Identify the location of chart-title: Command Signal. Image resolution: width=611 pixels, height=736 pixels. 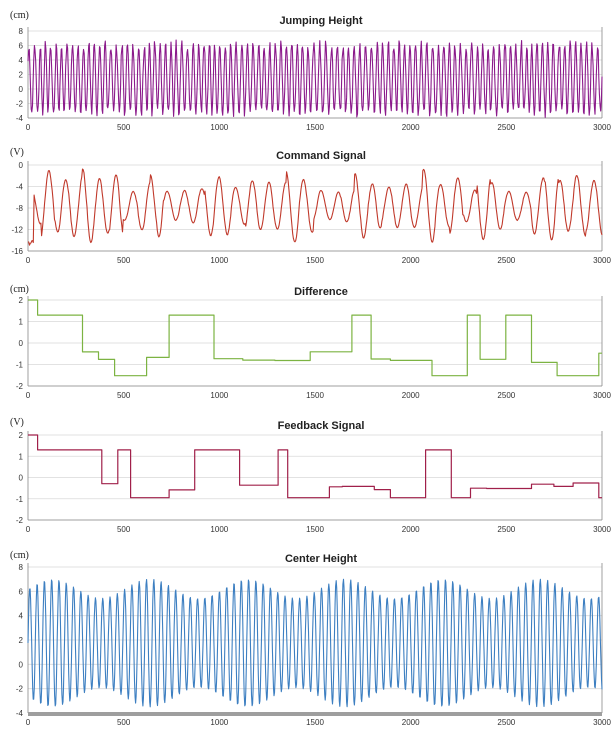
(321, 156).